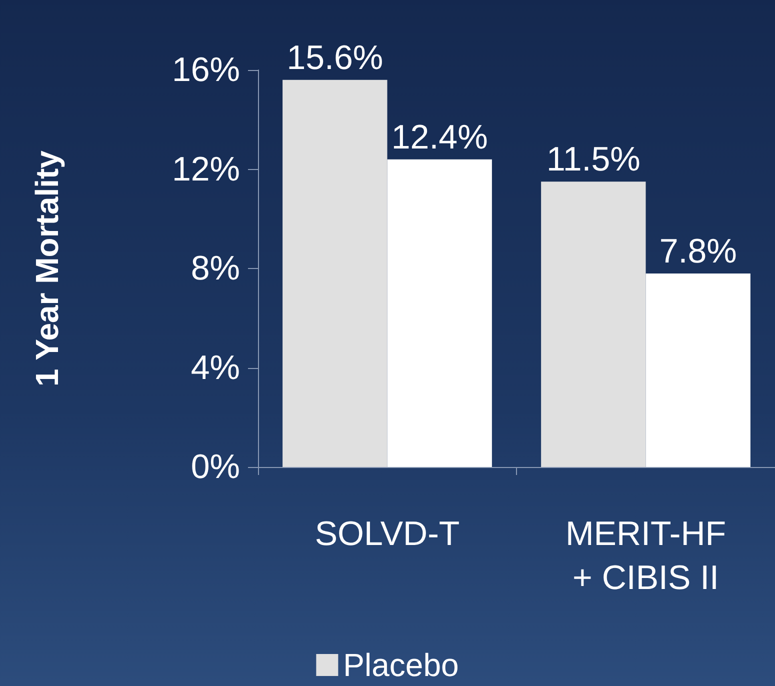 Image resolution: width=775 pixels, height=686 pixels. Describe the element at coordinates (698, 251) in the screenshot. I see `data-label: 7.8%` at that location.